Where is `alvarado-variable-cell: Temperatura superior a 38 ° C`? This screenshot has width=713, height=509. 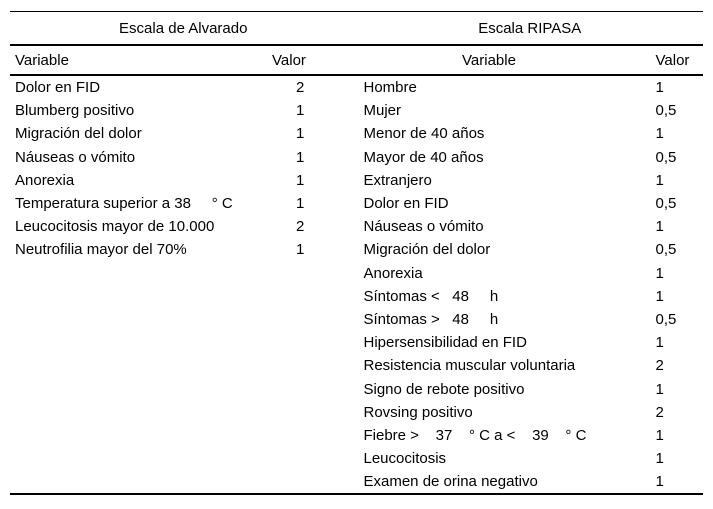 alvarado-variable-cell: Temperatura superior a 38 ° C is located at coordinates (124, 204).